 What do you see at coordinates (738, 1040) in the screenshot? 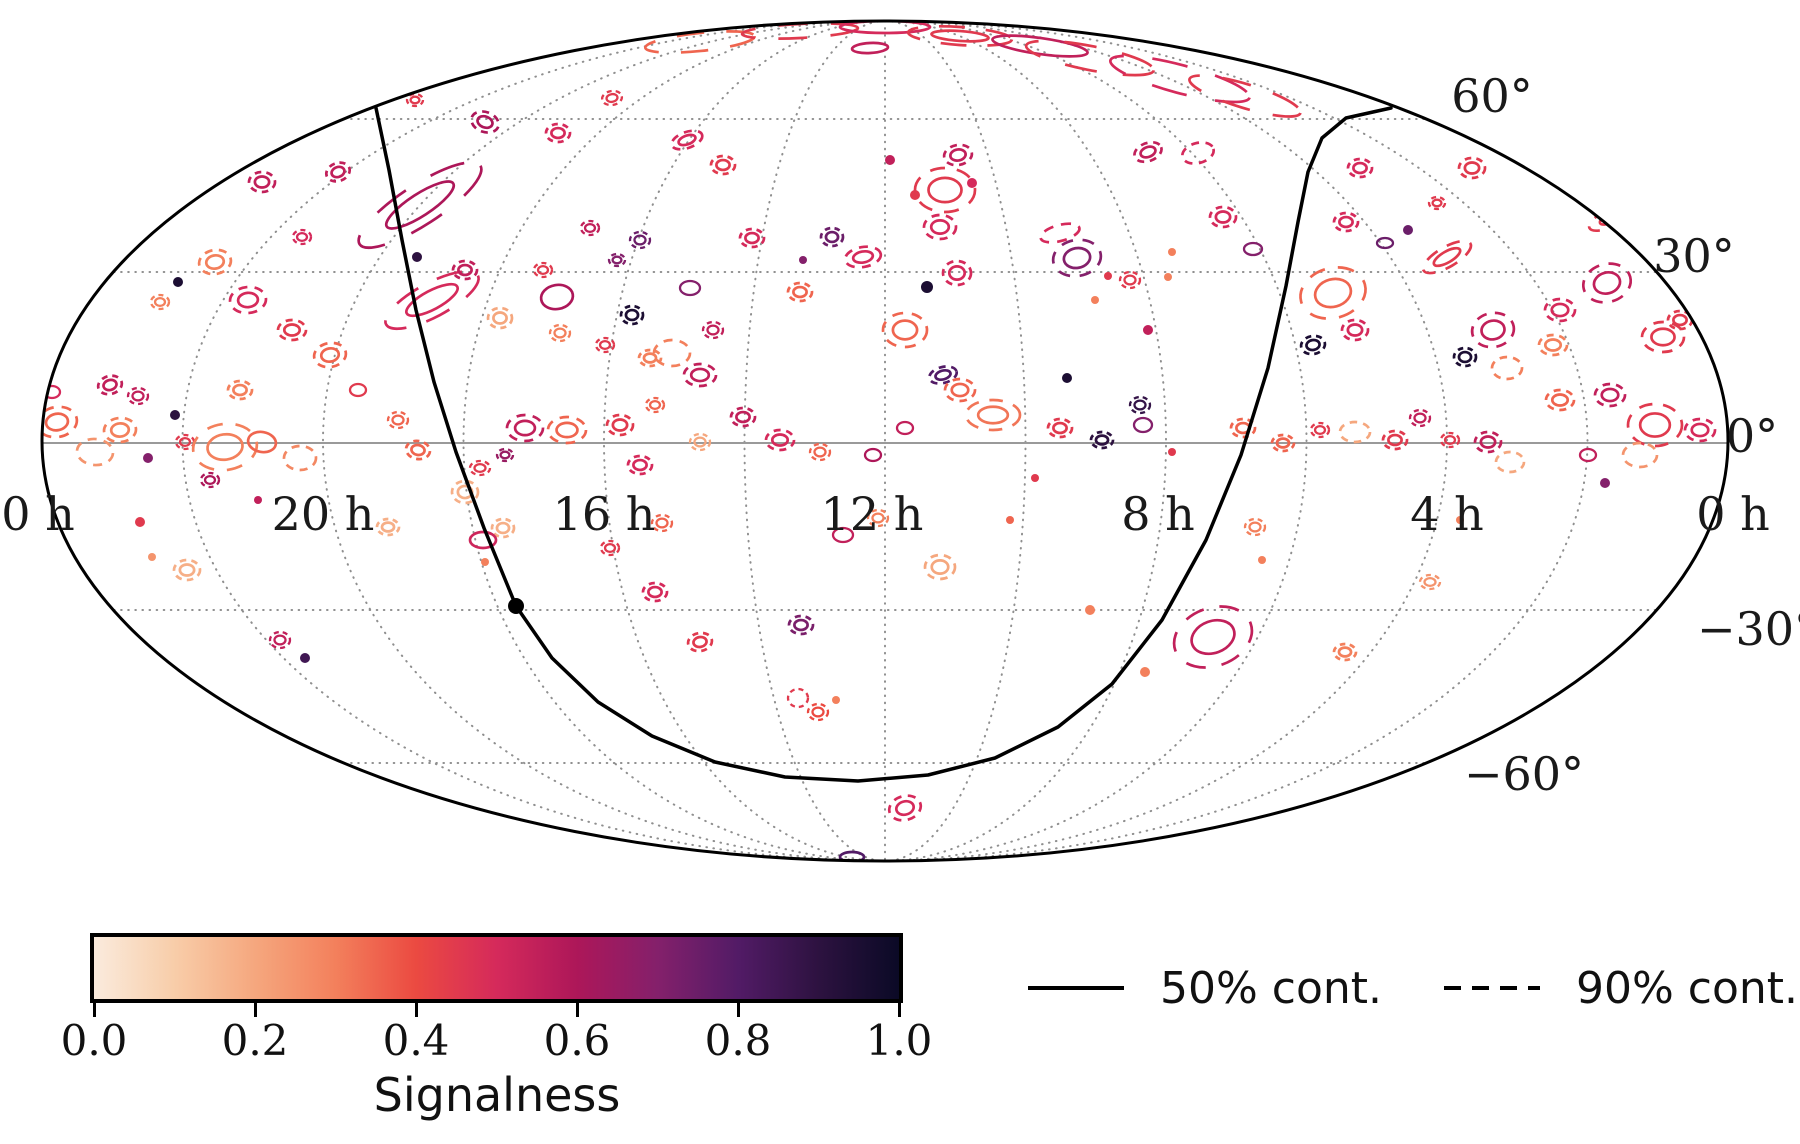
I see `colorbar-tick-label: 0.8` at bounding box center [738, 1040].